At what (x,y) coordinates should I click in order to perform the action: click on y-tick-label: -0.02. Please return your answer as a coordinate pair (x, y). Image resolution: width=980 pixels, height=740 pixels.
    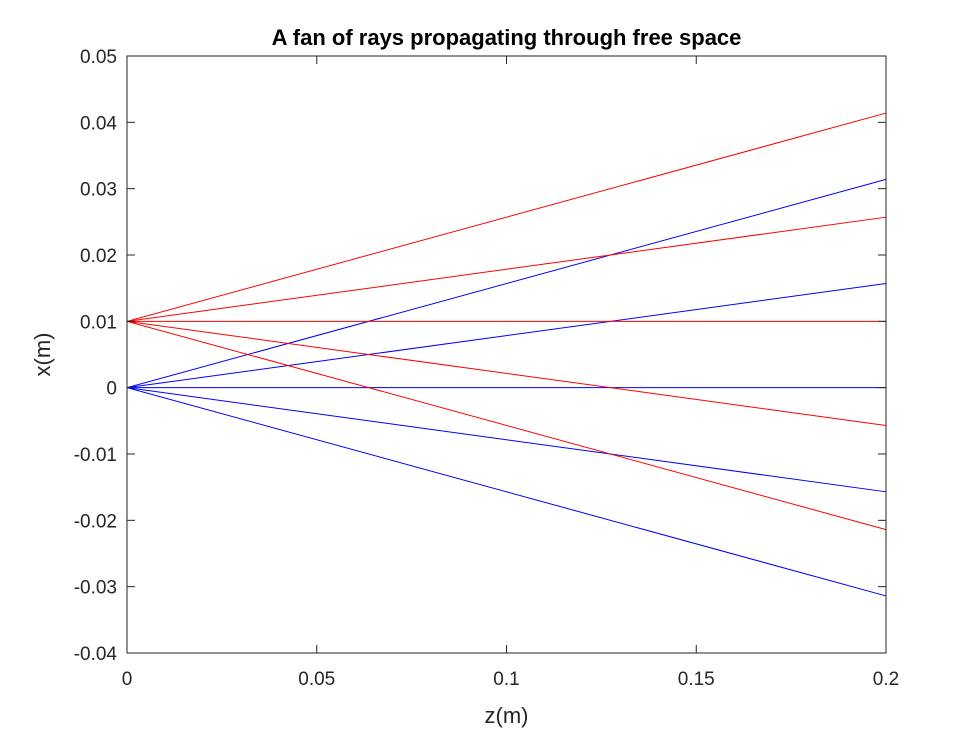
    Looking at the image, I should click on (95, 521).